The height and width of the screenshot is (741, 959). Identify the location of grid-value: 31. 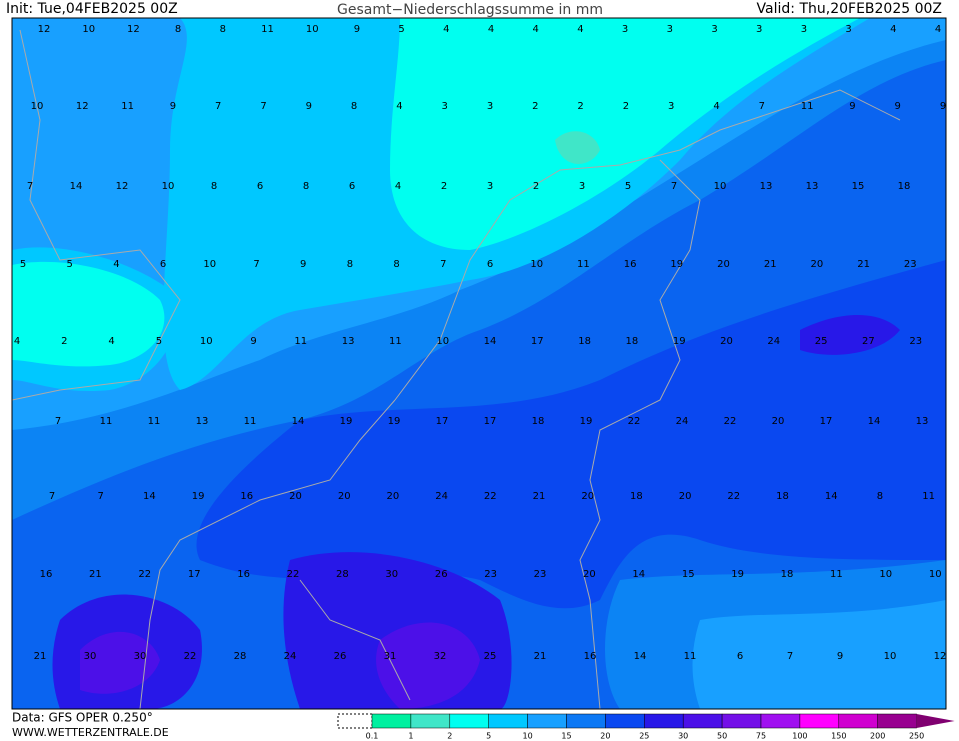
(390, 656).